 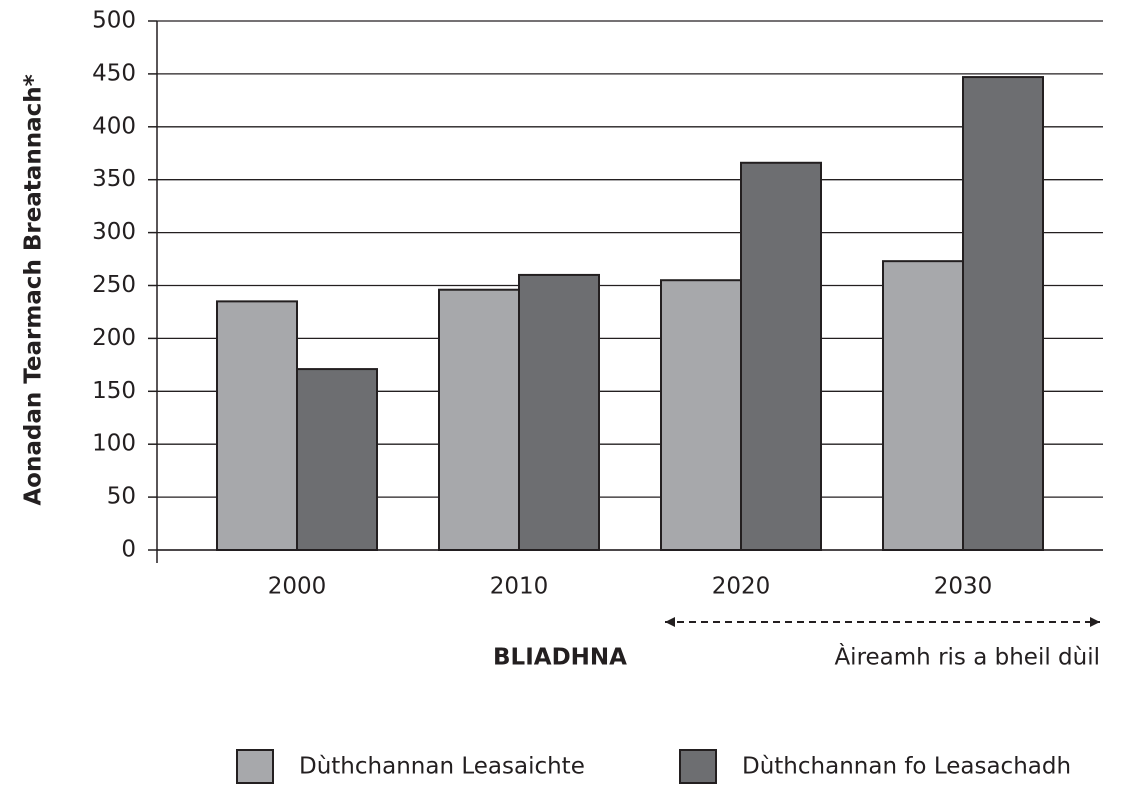 I want to click on y-tick-label: 300, so click(x=114, y=232).